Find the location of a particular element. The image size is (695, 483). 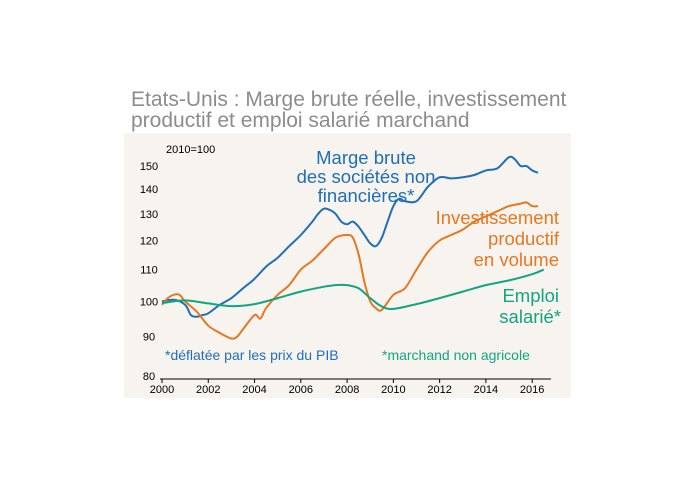

base-label: 2010=100 is located at coordinates (190, 150).